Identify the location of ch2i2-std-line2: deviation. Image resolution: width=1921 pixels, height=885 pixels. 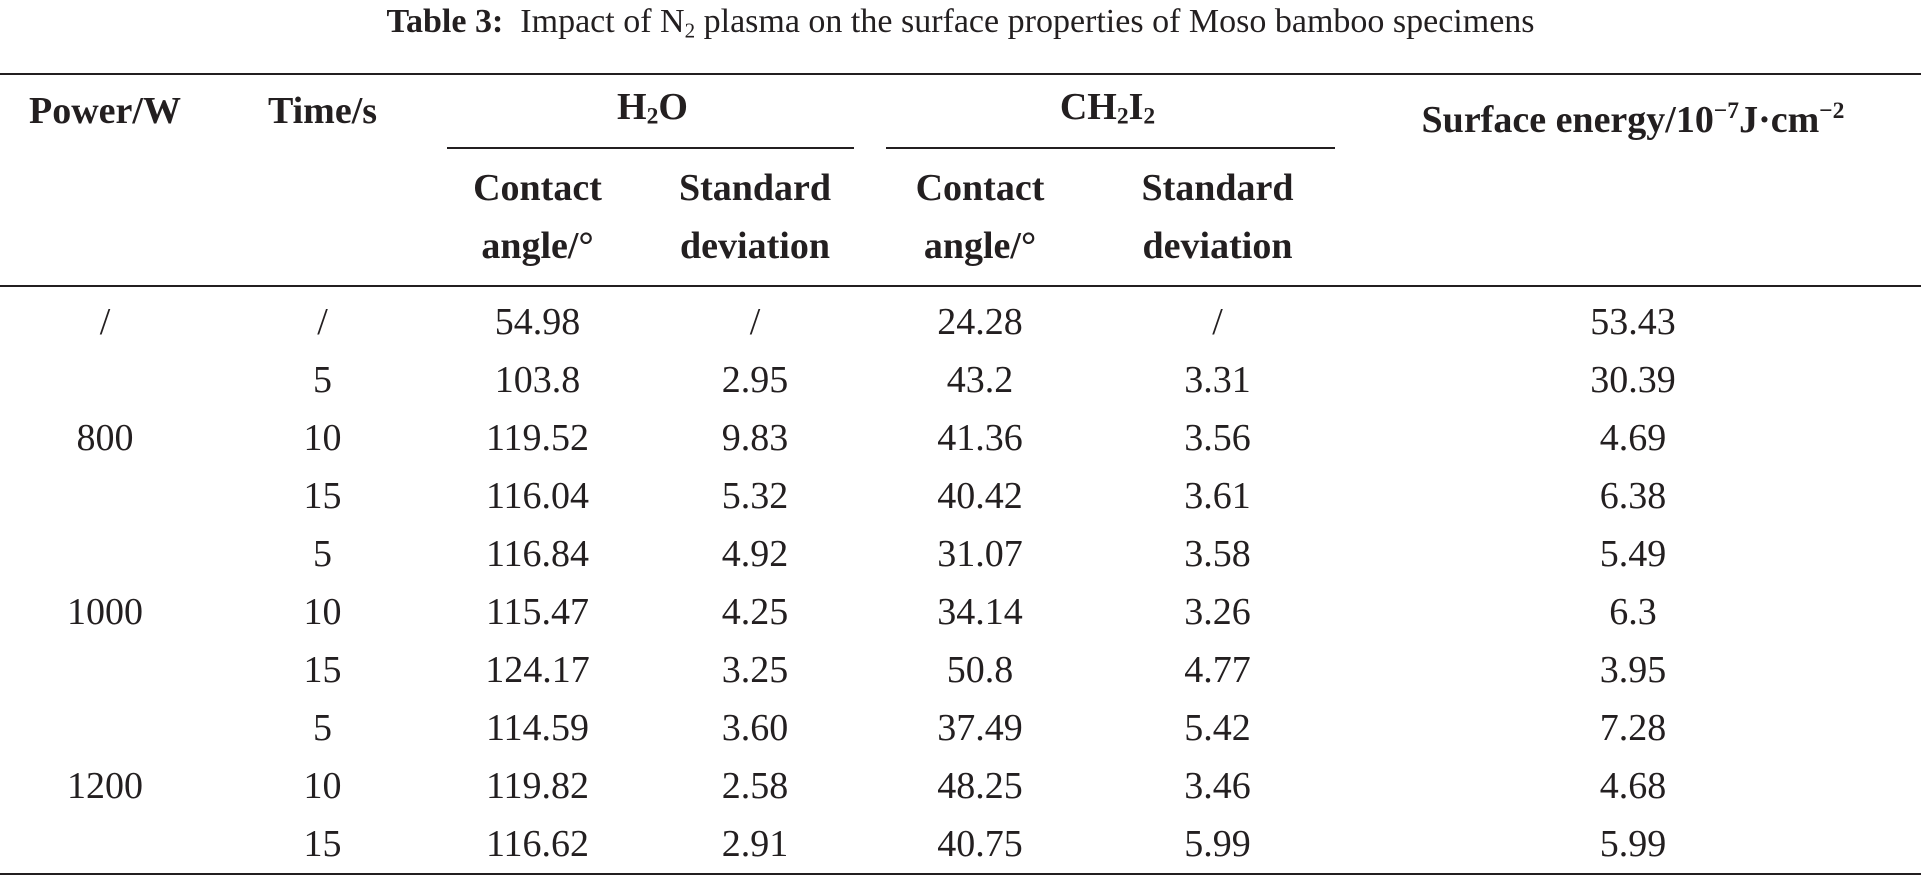
(1217, 246).